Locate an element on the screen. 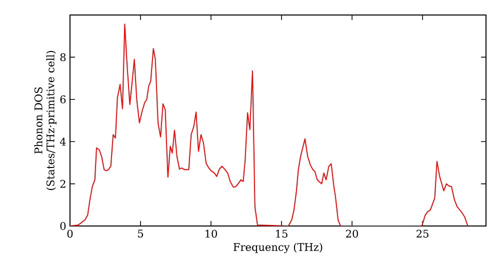  y-axis-title: Phonon DOS (States/THz·primitive cell) is located at coordinates (45, 120).